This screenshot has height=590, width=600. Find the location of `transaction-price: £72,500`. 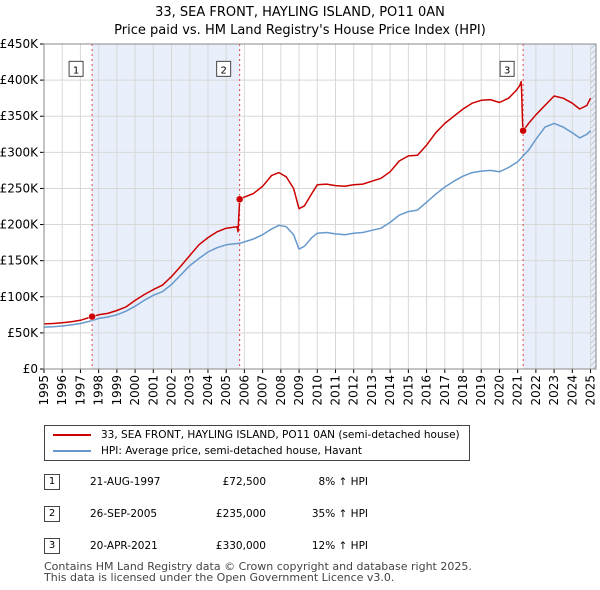

transaction-price: £72,500 is located at coordinates (244, 482).